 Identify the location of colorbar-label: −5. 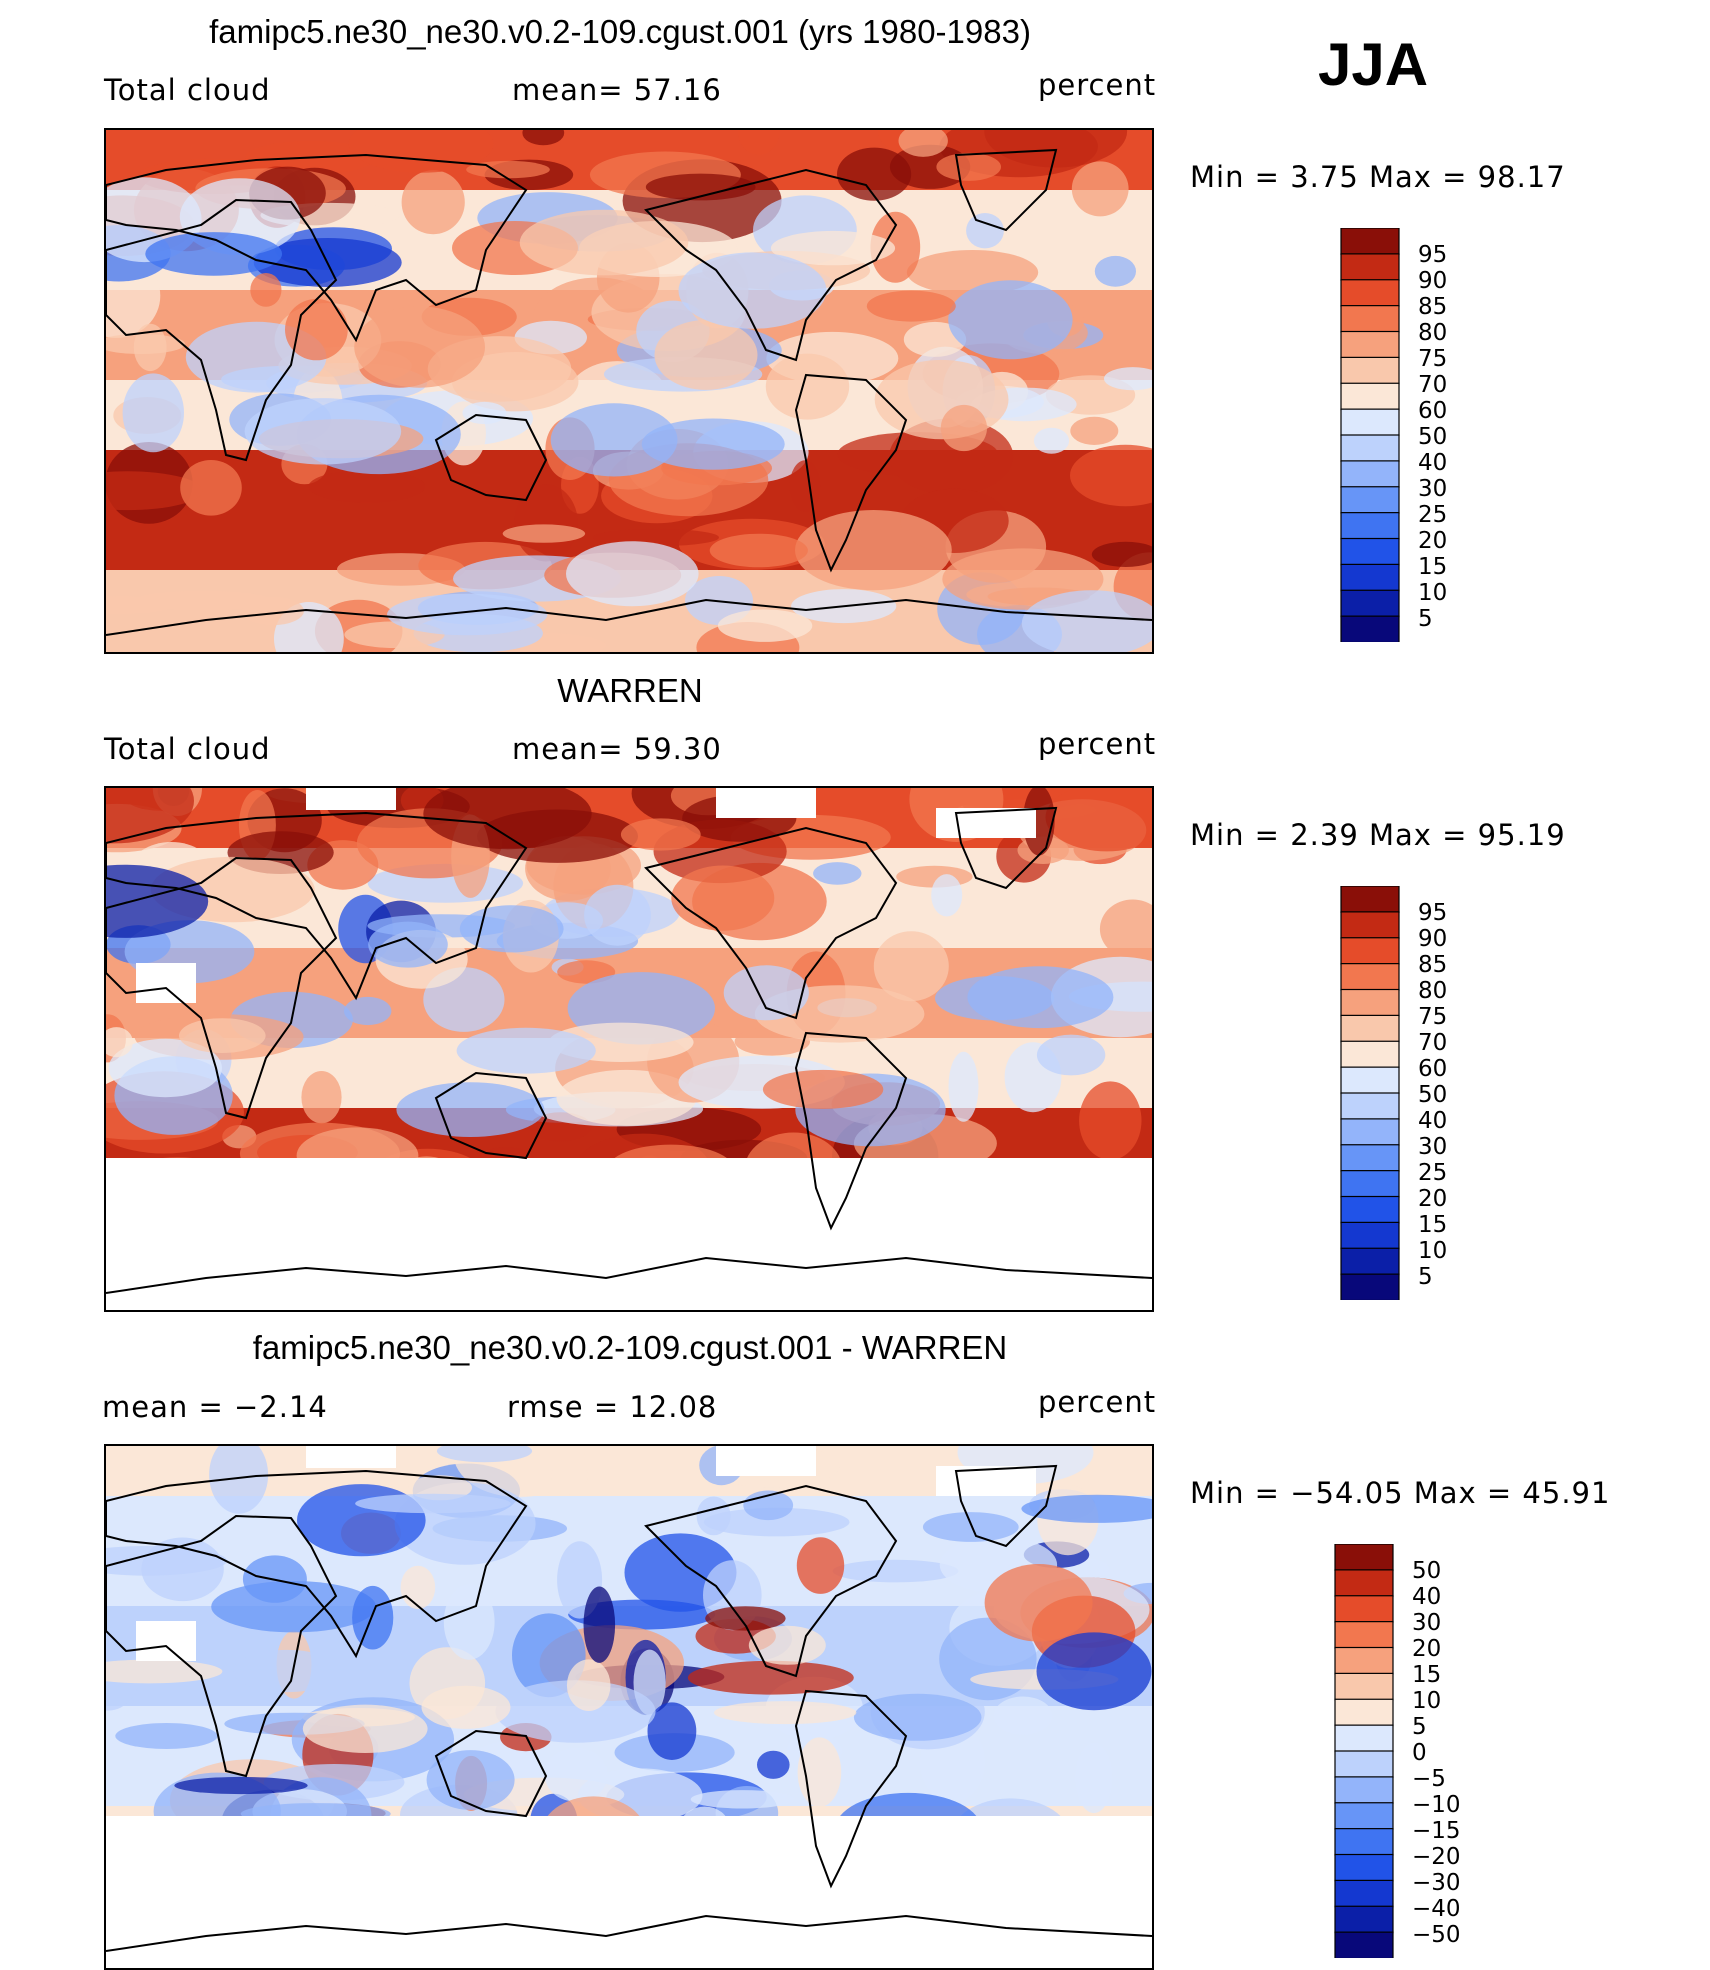
(1429, 1779).